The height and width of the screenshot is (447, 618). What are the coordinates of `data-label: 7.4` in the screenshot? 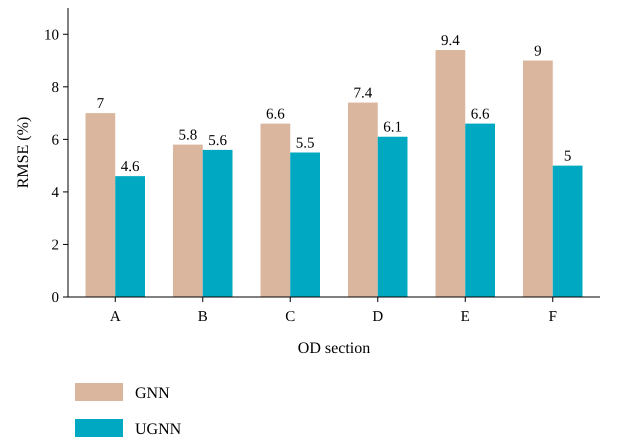 It's located at (363, 94).